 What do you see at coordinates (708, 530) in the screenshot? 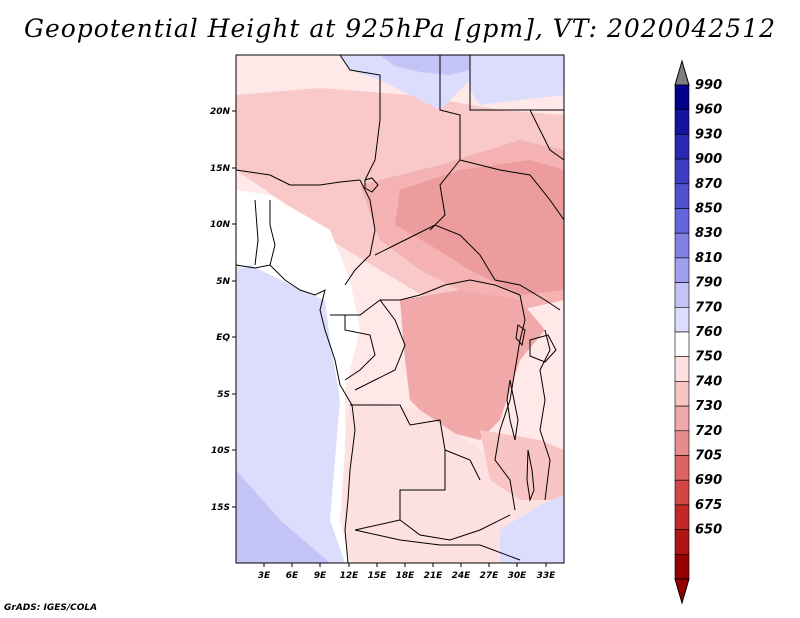
I see `colorbar-label: 650` at bounding box center [708, 530].